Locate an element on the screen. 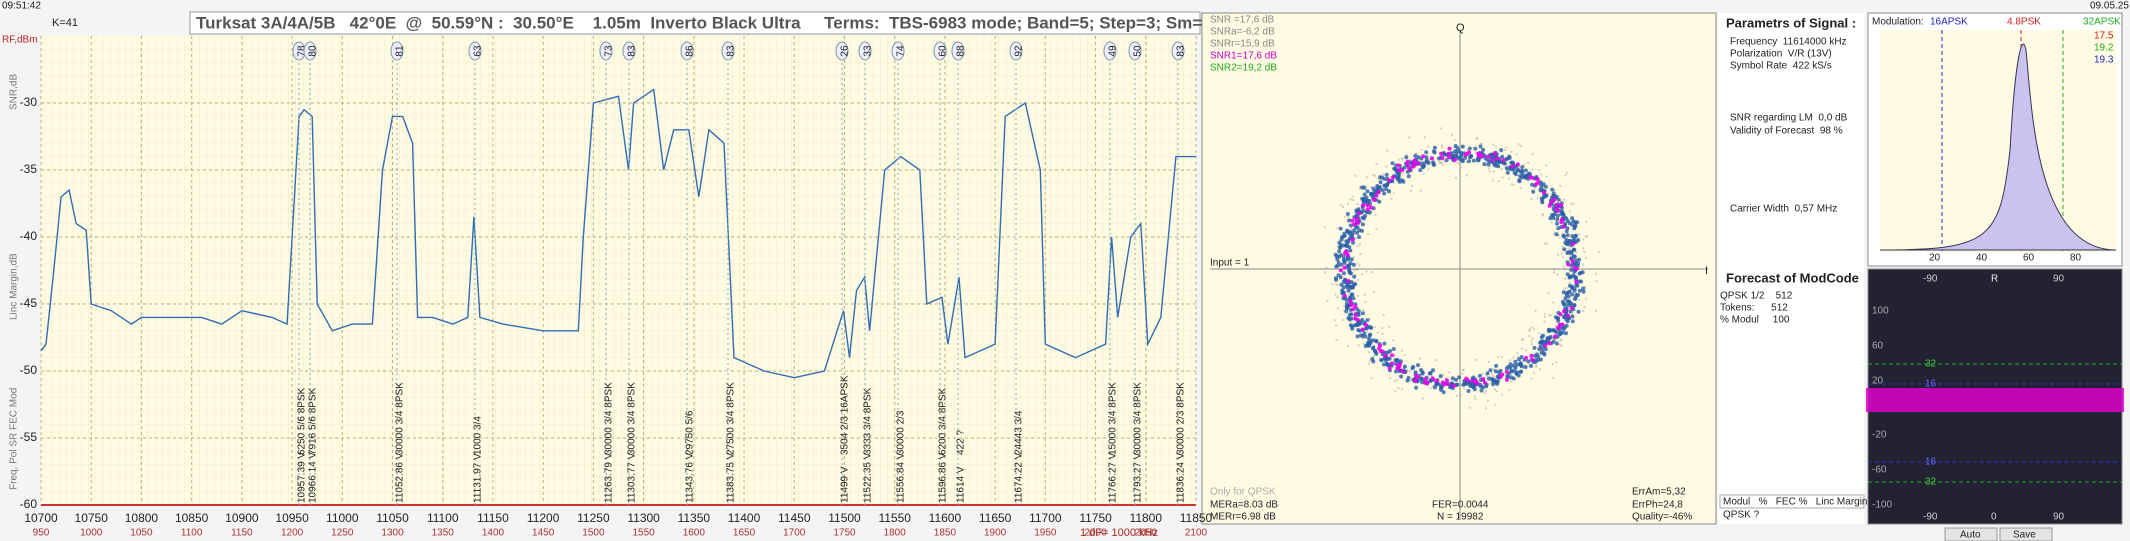  peak-number: 60 is located at coordinates (943, 51).